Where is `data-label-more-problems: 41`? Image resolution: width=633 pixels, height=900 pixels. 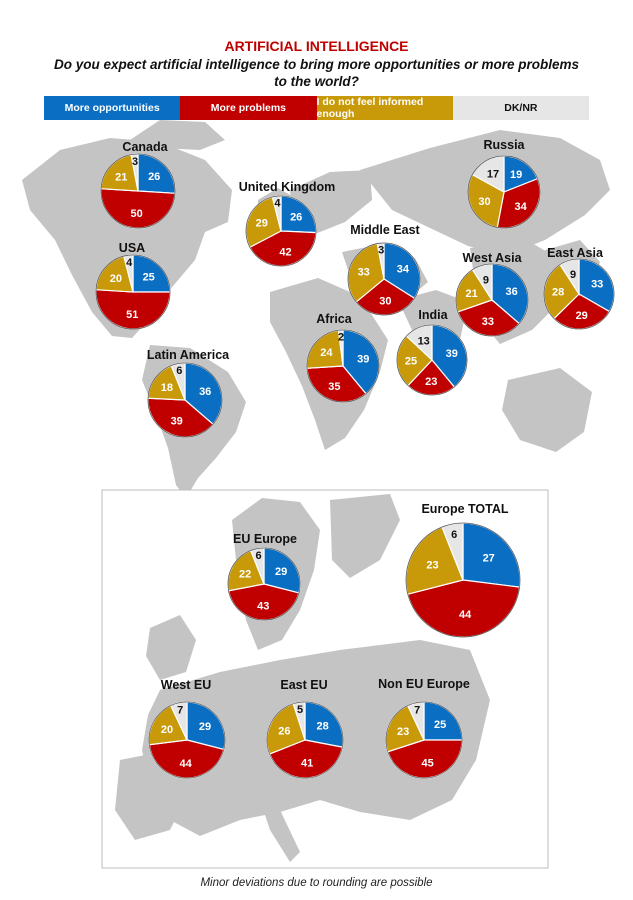
data-label-more-problems: 41 is located at coordinates (307, 764).